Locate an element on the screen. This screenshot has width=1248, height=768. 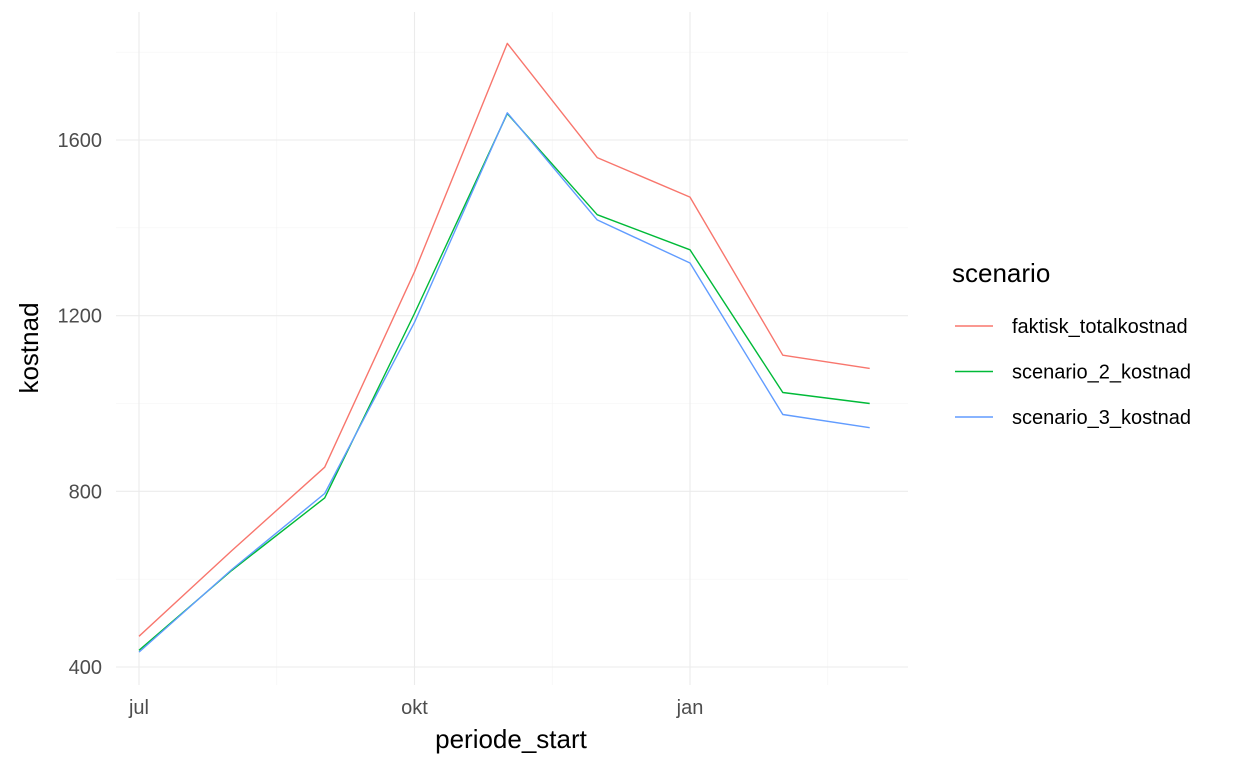
x-axis-title: periode_start is located at coordinates (511, 739).